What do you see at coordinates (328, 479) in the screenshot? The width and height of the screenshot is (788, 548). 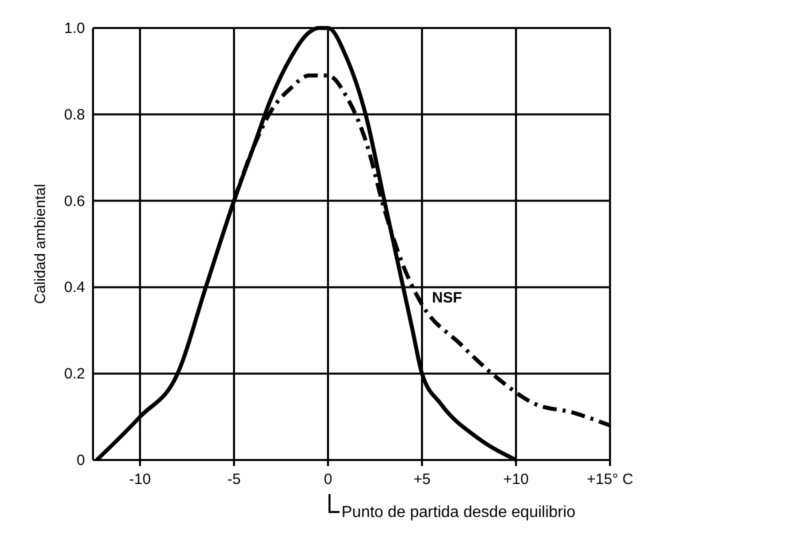 I see `x-tick-label: 0` at bounding box center [328, 479].